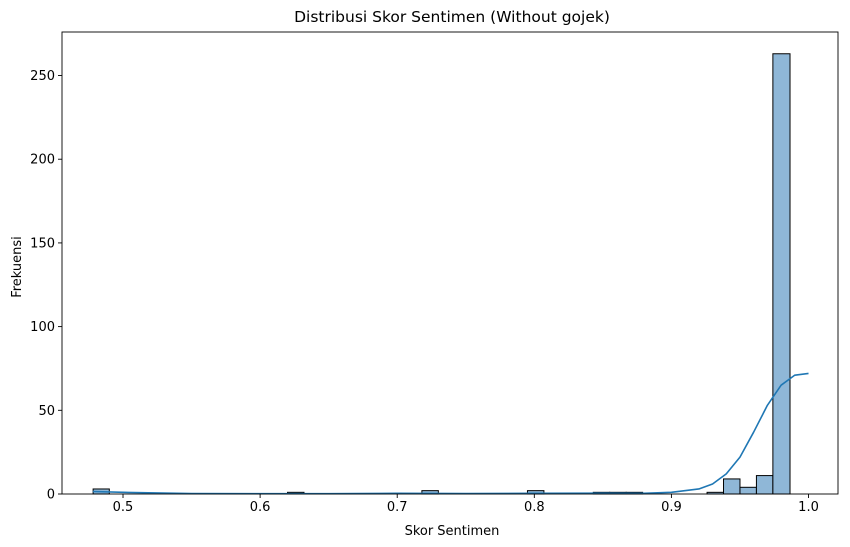 This screenshot has width=850, height=547. Describe the element at coordinates (46, 411) in the screenshot. I see `y-tick-label: 50` at that location.